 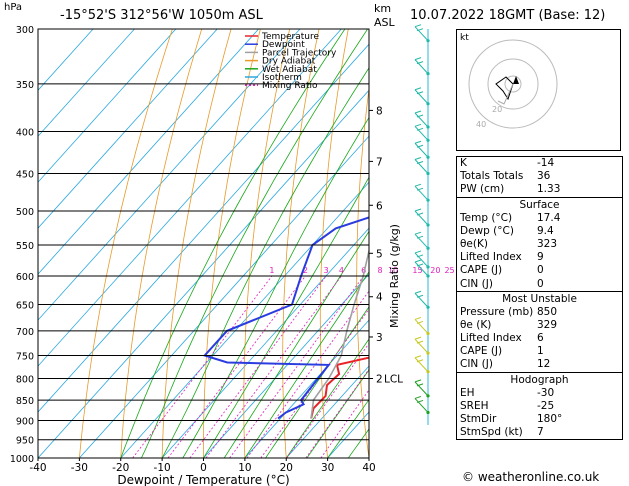 What do you see at coordinates (341, 270) in the screenshot?
I see `mixing-ratio-label: 4` at bounding box center [341, 270].